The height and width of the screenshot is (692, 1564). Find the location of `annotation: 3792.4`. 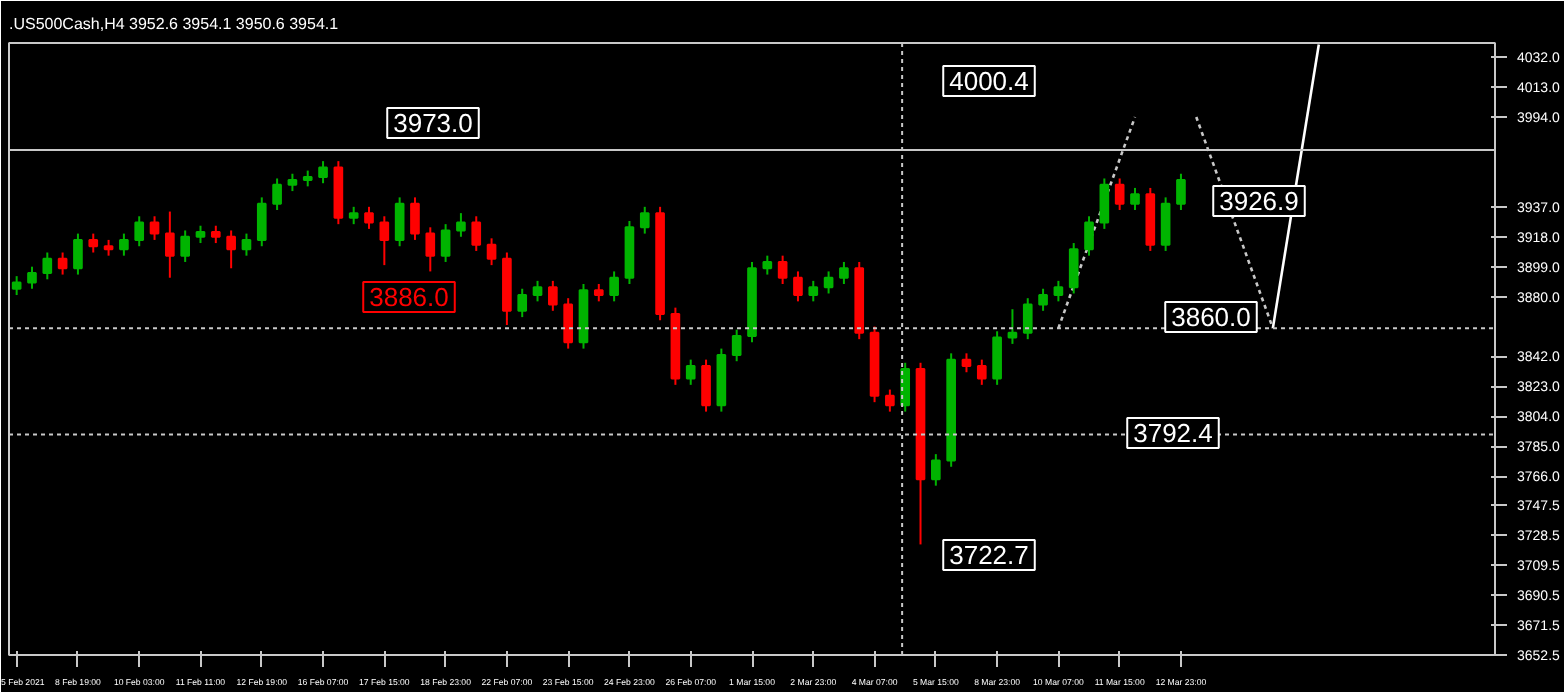

annotation: 3792.4 is located at coordinates (1173, 433).